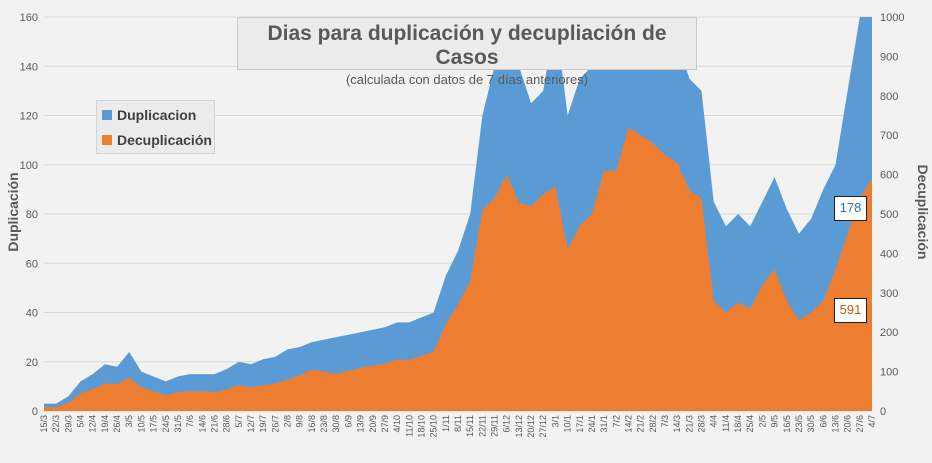  What do you see at coordinates (251, 424) in the screenshot?
I see `x-tick-label: 12/7` at bounding box center [251, 424].